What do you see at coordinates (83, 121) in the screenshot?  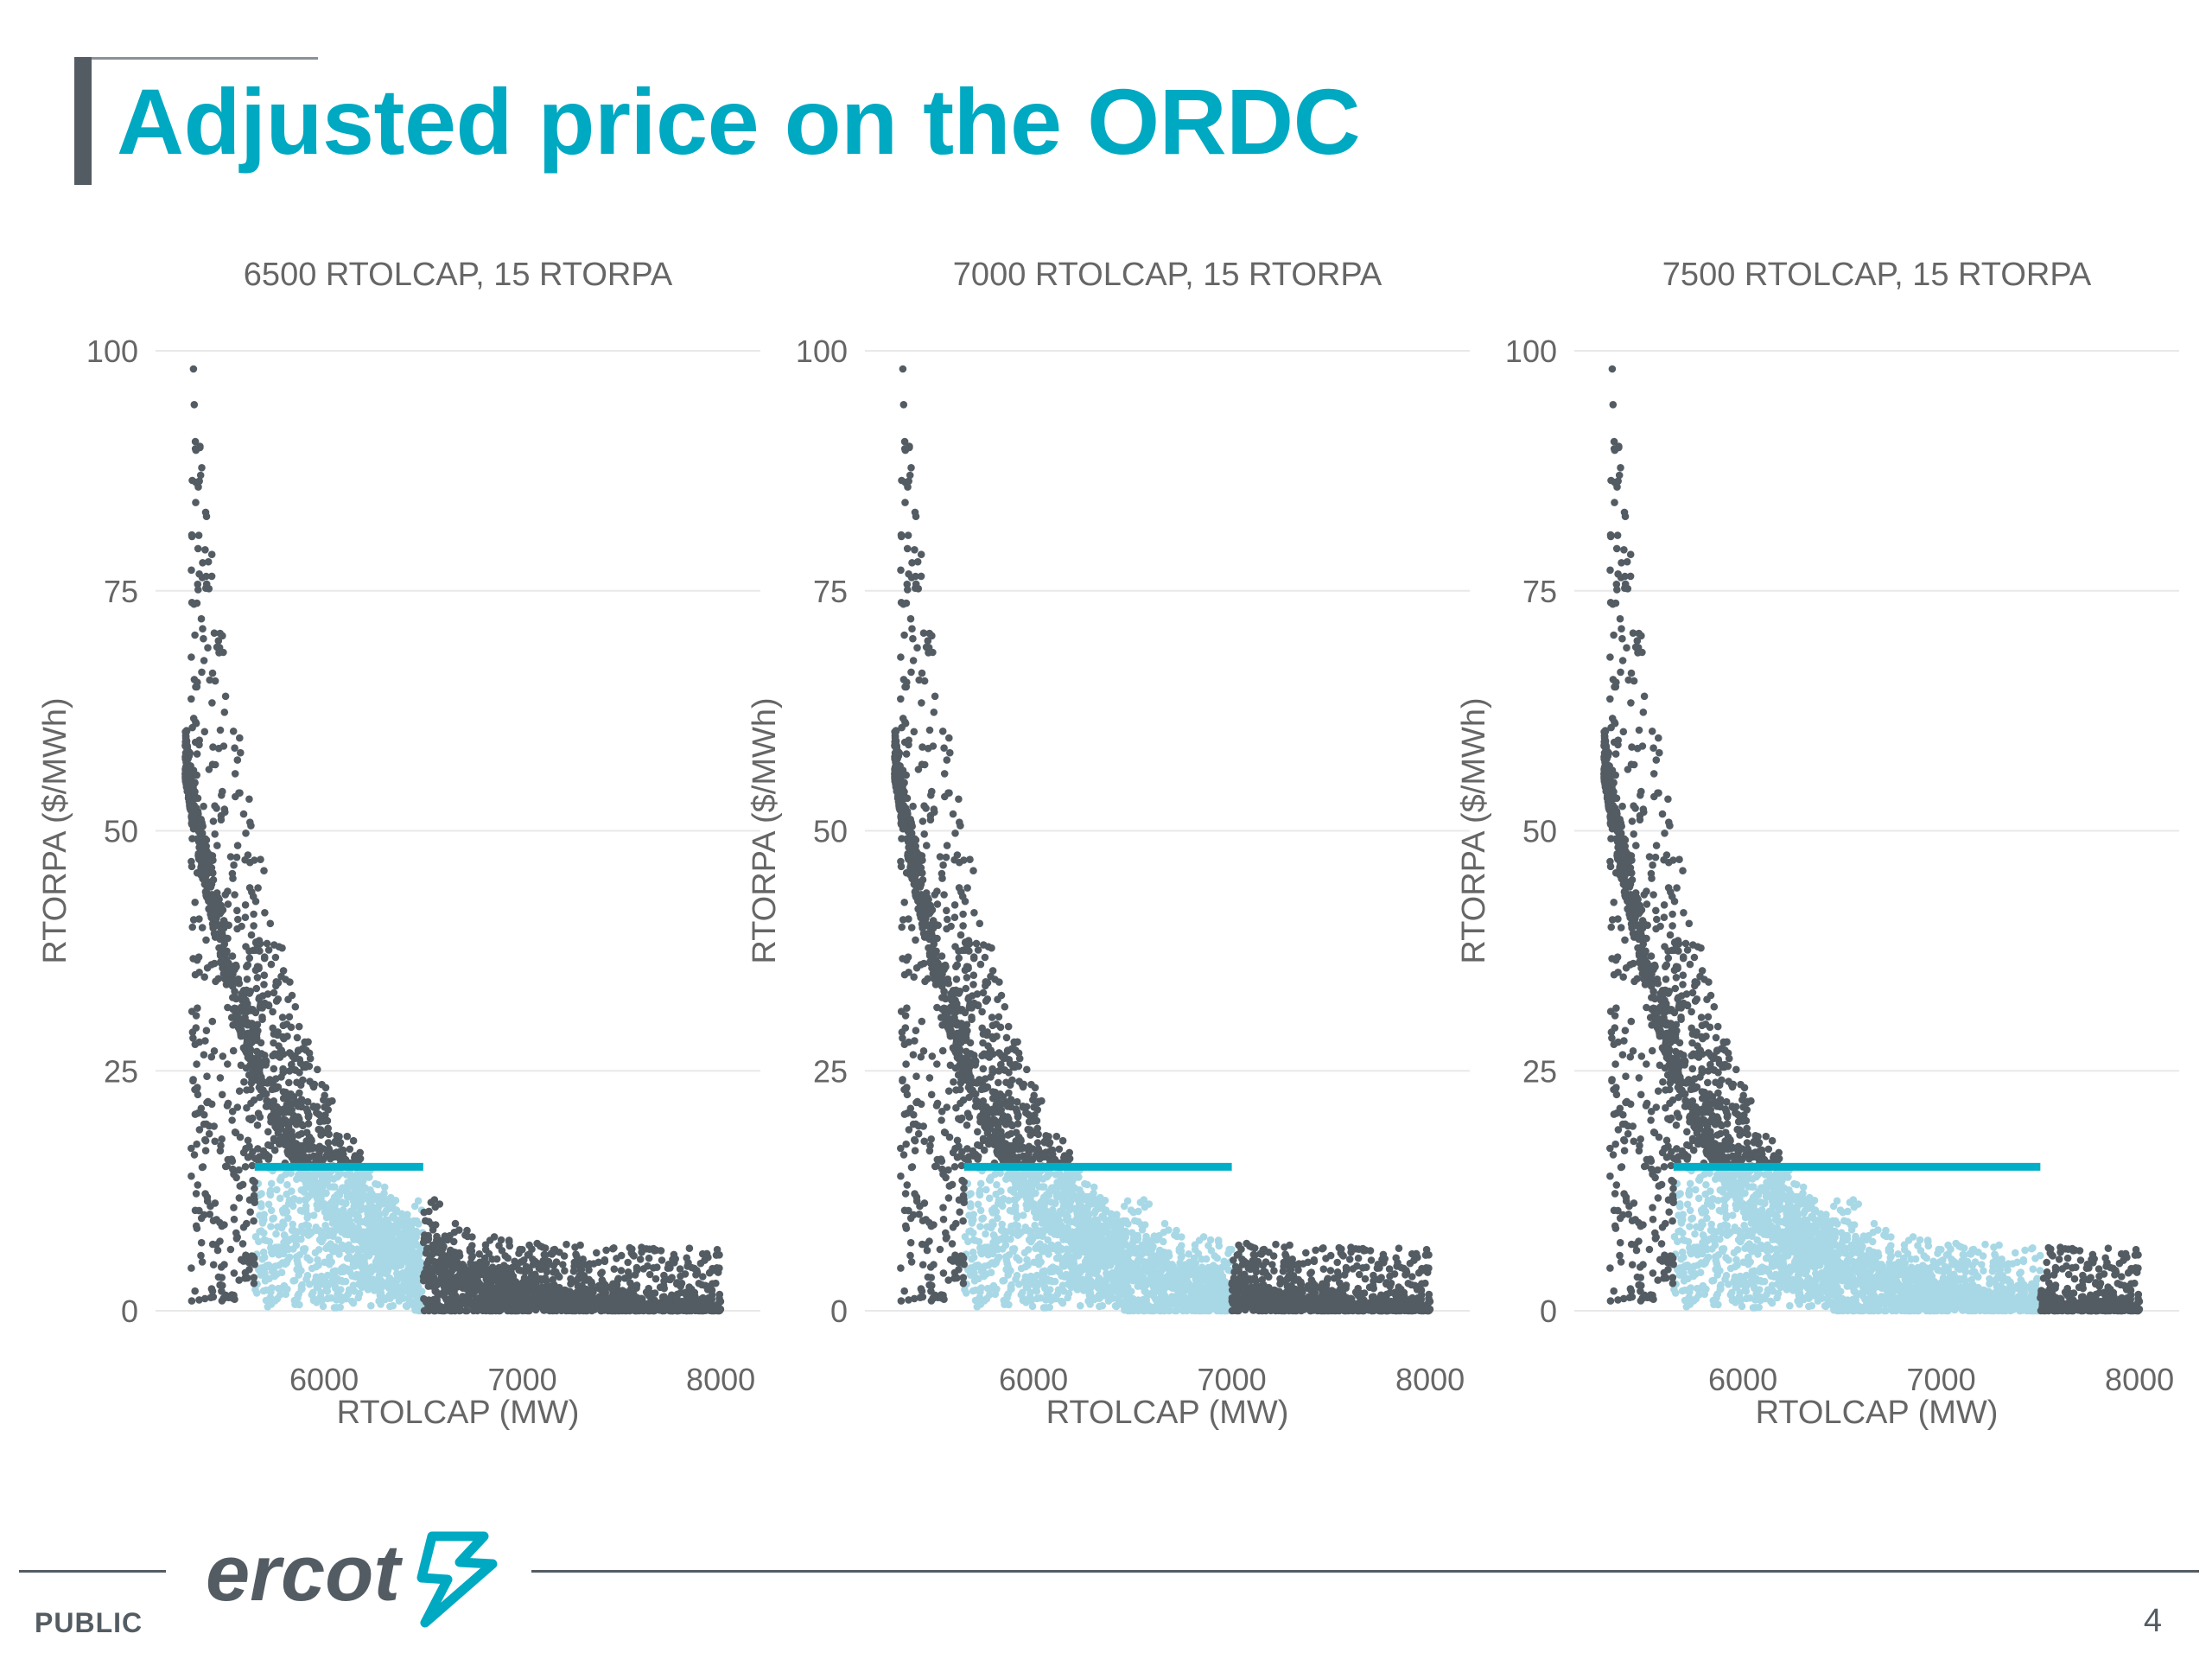 I see `title-accent-bar` at bounding box center [83, 121].